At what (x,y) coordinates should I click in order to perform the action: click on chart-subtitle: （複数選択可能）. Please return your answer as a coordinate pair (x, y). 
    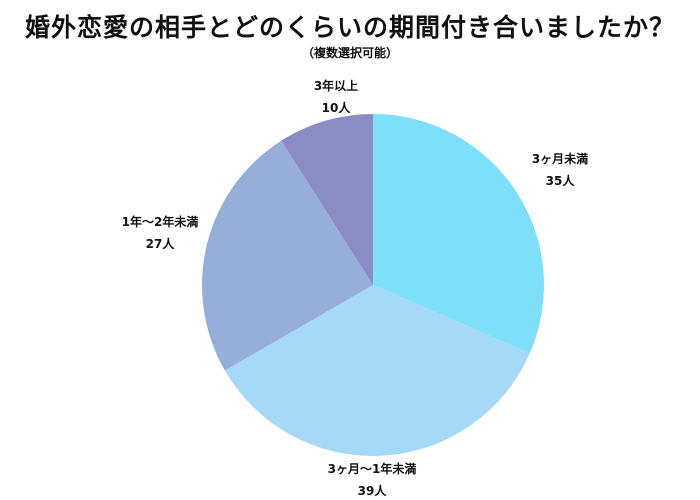
    Looking at the image, I should click on (349, 53).